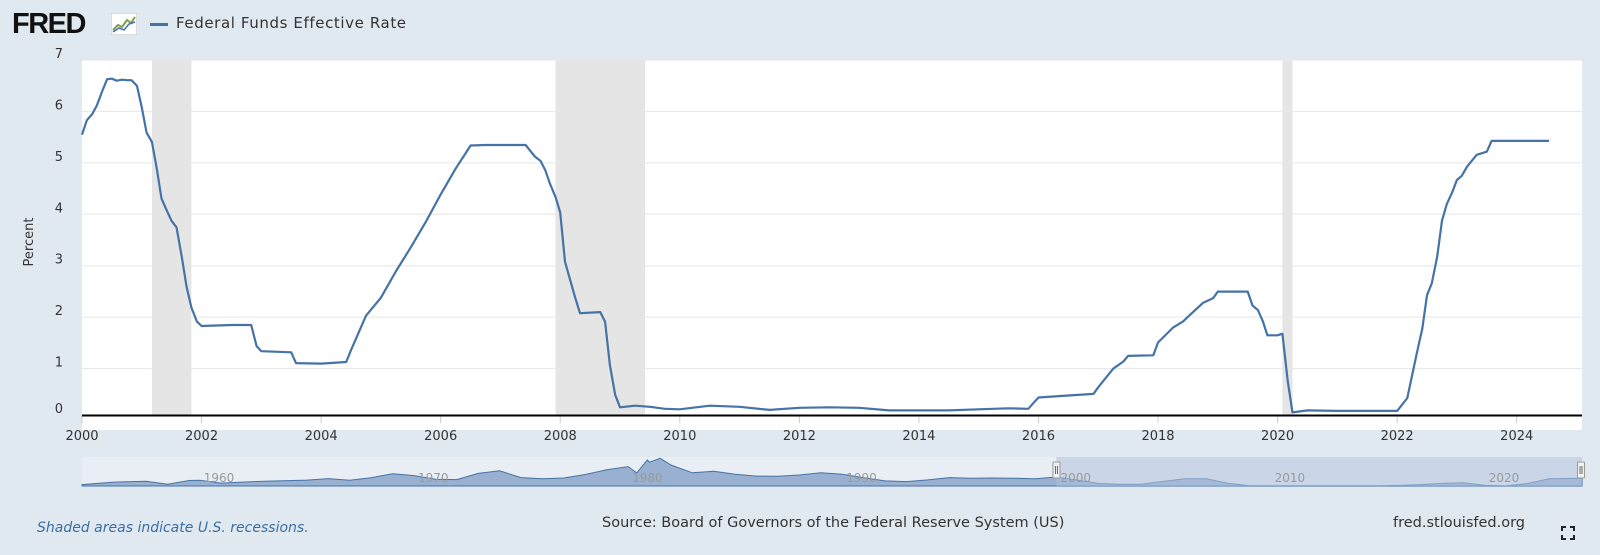 Image resolution: width=1600 pixels, height=555 pixels. What do you see at coordinates (159, 24) in the screenshot?
I see `legend-swatch` at bounding box center [159, 24].